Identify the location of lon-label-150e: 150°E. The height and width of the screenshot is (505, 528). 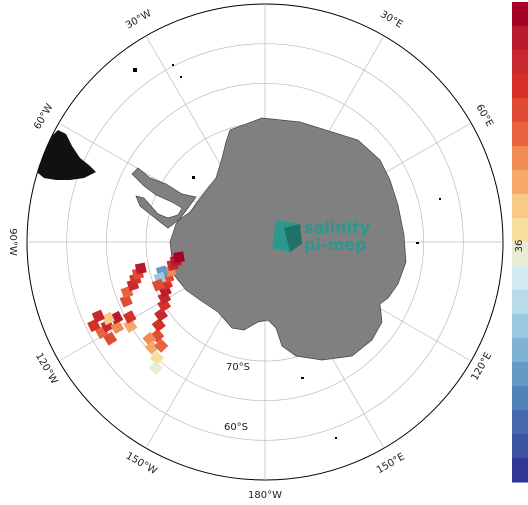
(391, 463).